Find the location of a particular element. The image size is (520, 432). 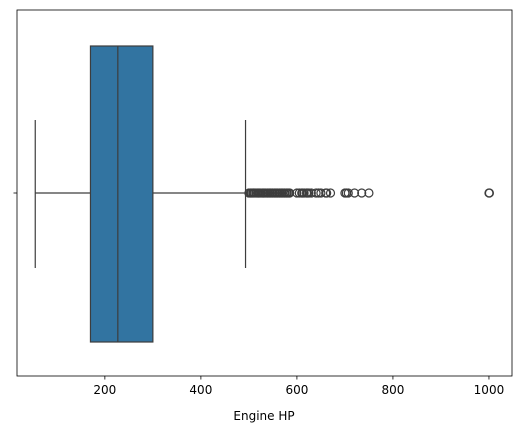

x-axis-ticks: 200 400 600 800 1000 is located at coordinates (298, 386).